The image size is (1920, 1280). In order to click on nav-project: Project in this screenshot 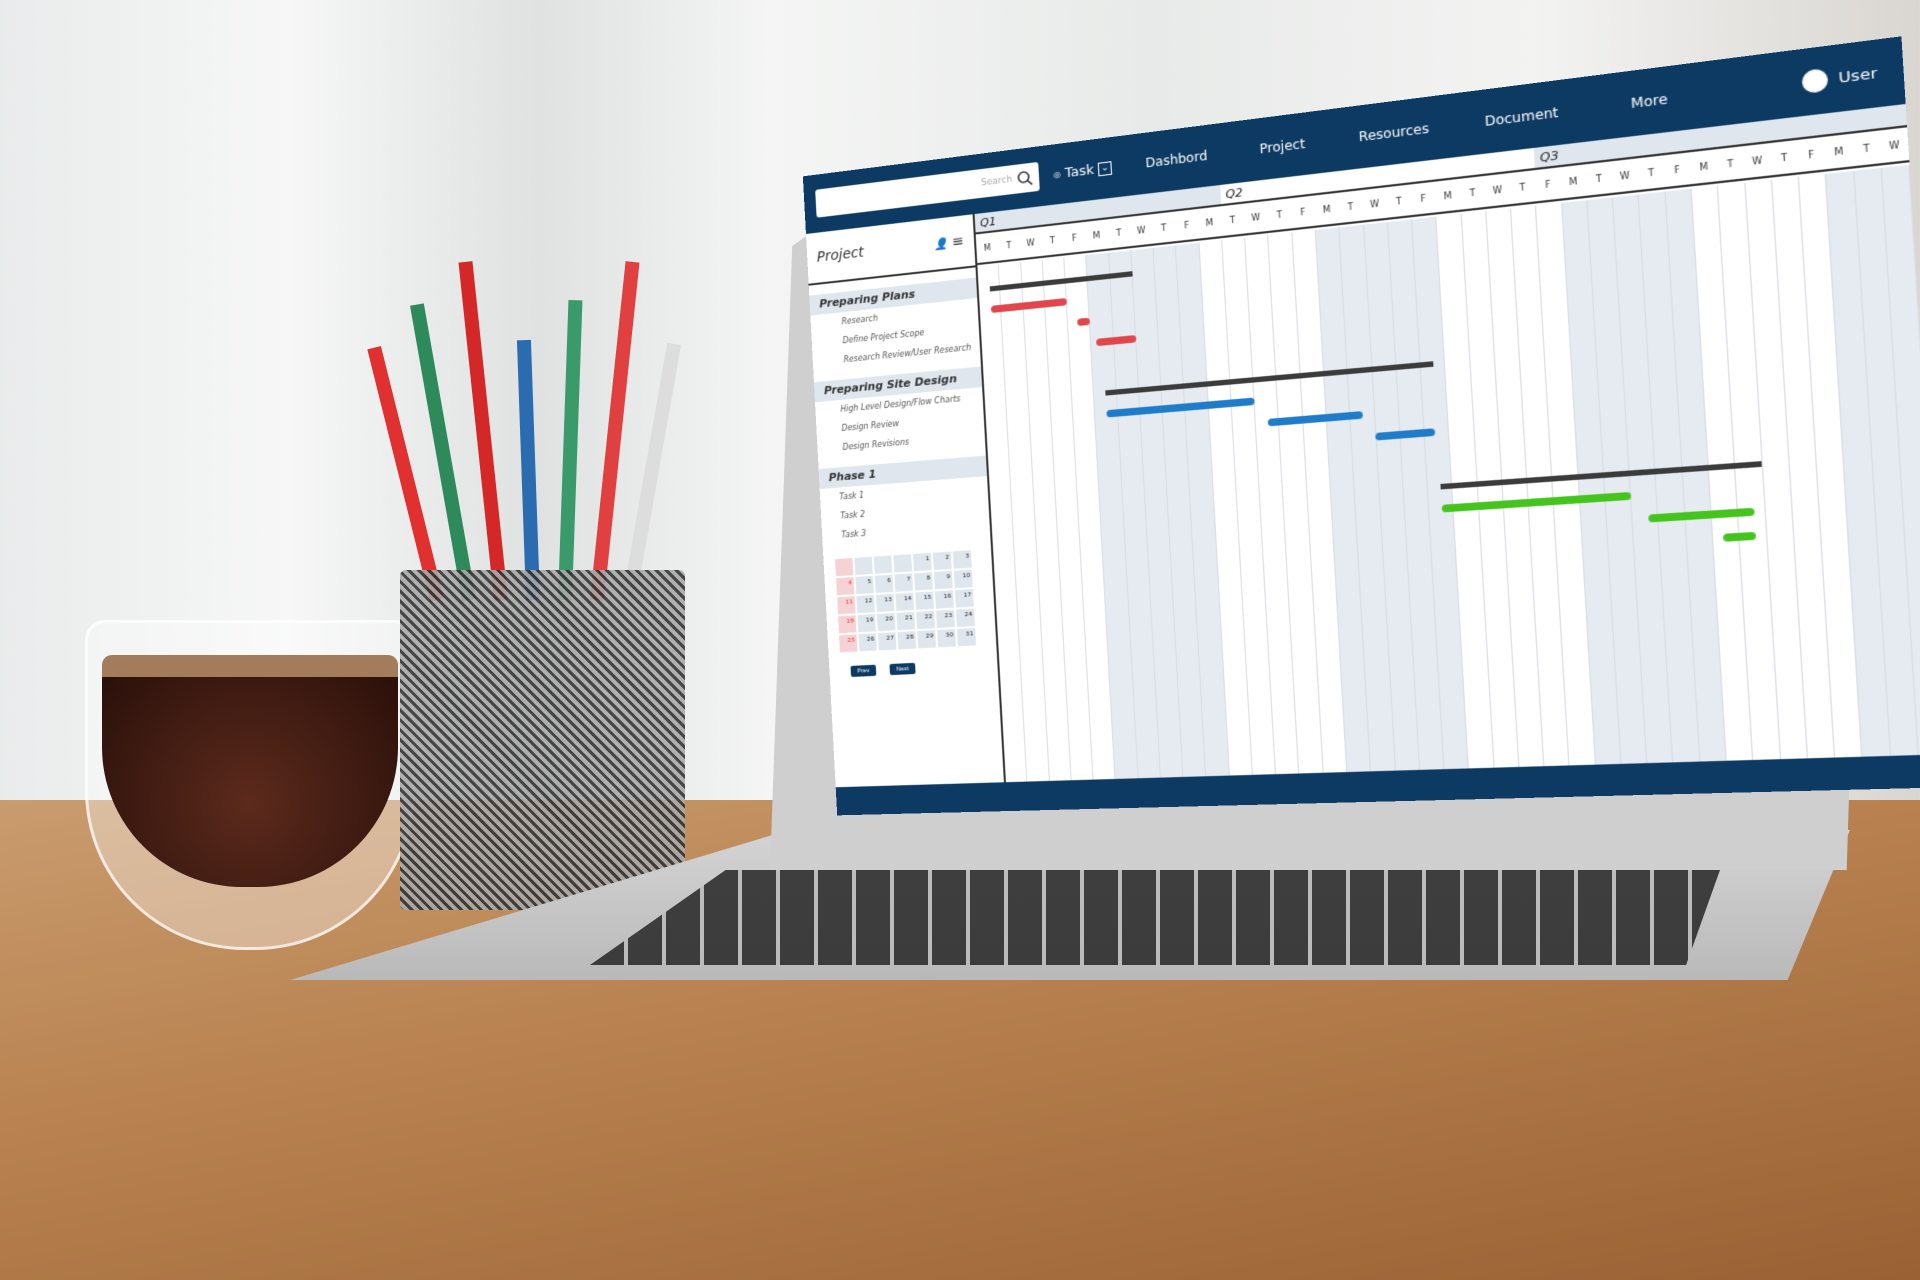, I will do `click(1282, 146)`.